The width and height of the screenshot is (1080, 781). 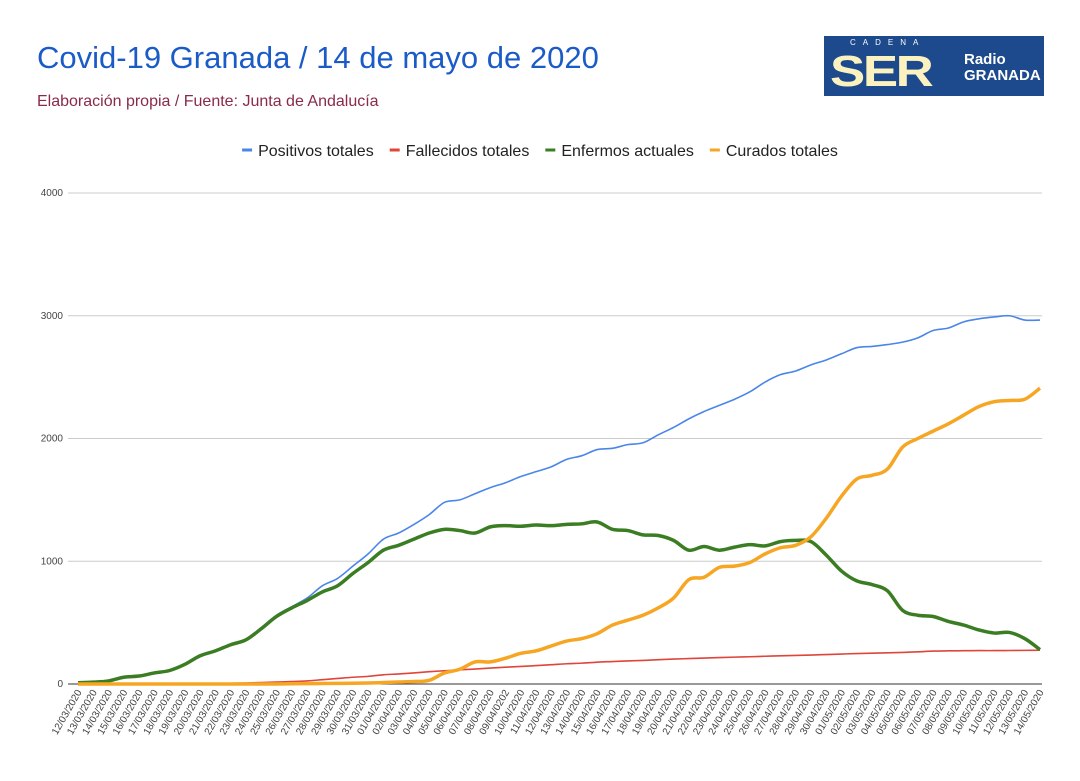 What do you see at coordinates (52, 439) in the screenshot?
I see `y-tick-label: 2000` at bounding box center [52, 439].